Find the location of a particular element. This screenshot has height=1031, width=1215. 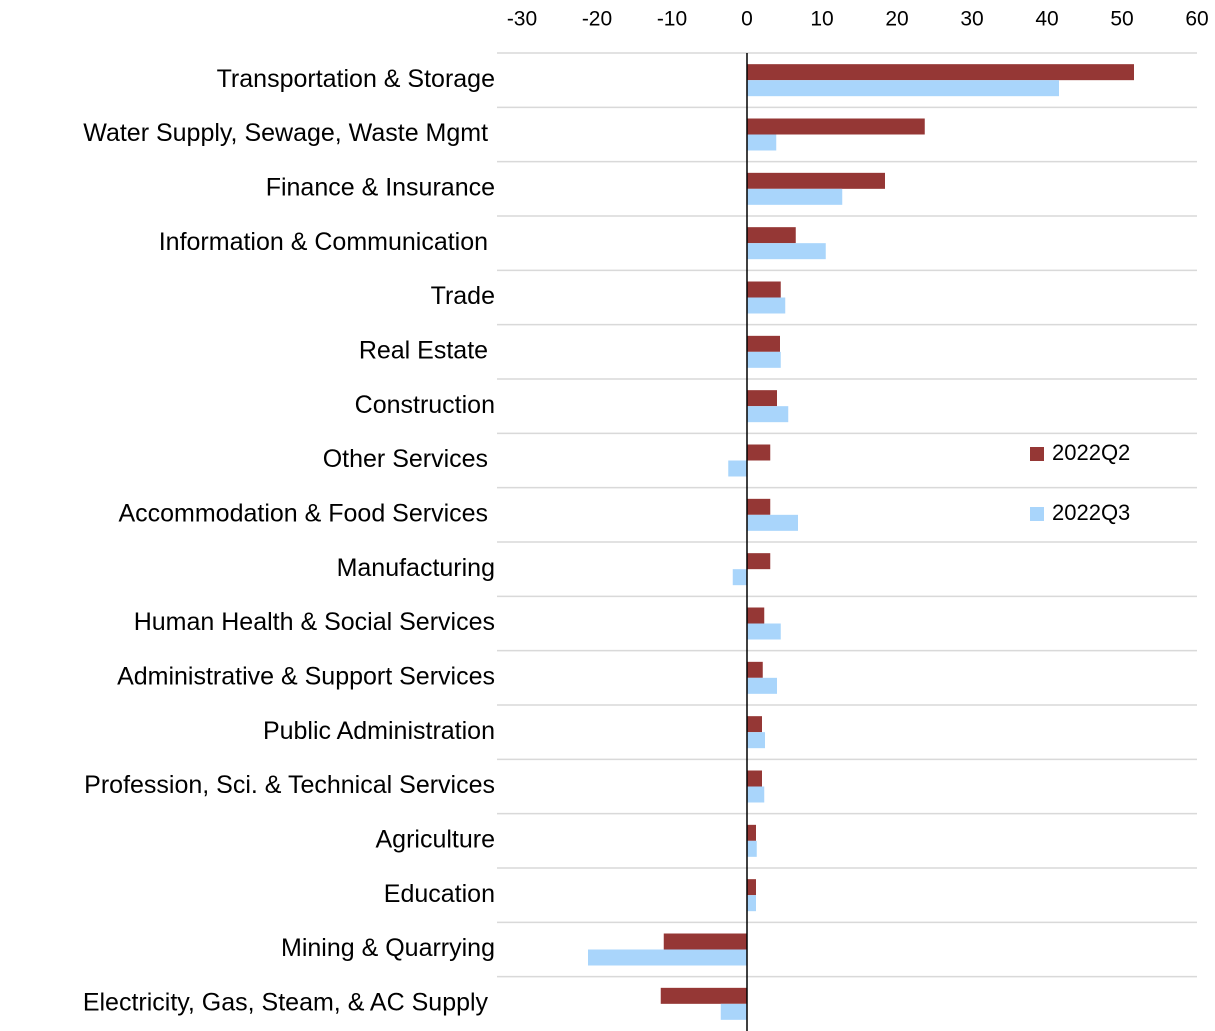

x-tick-label: 0 is located at coordinates (747, 19).